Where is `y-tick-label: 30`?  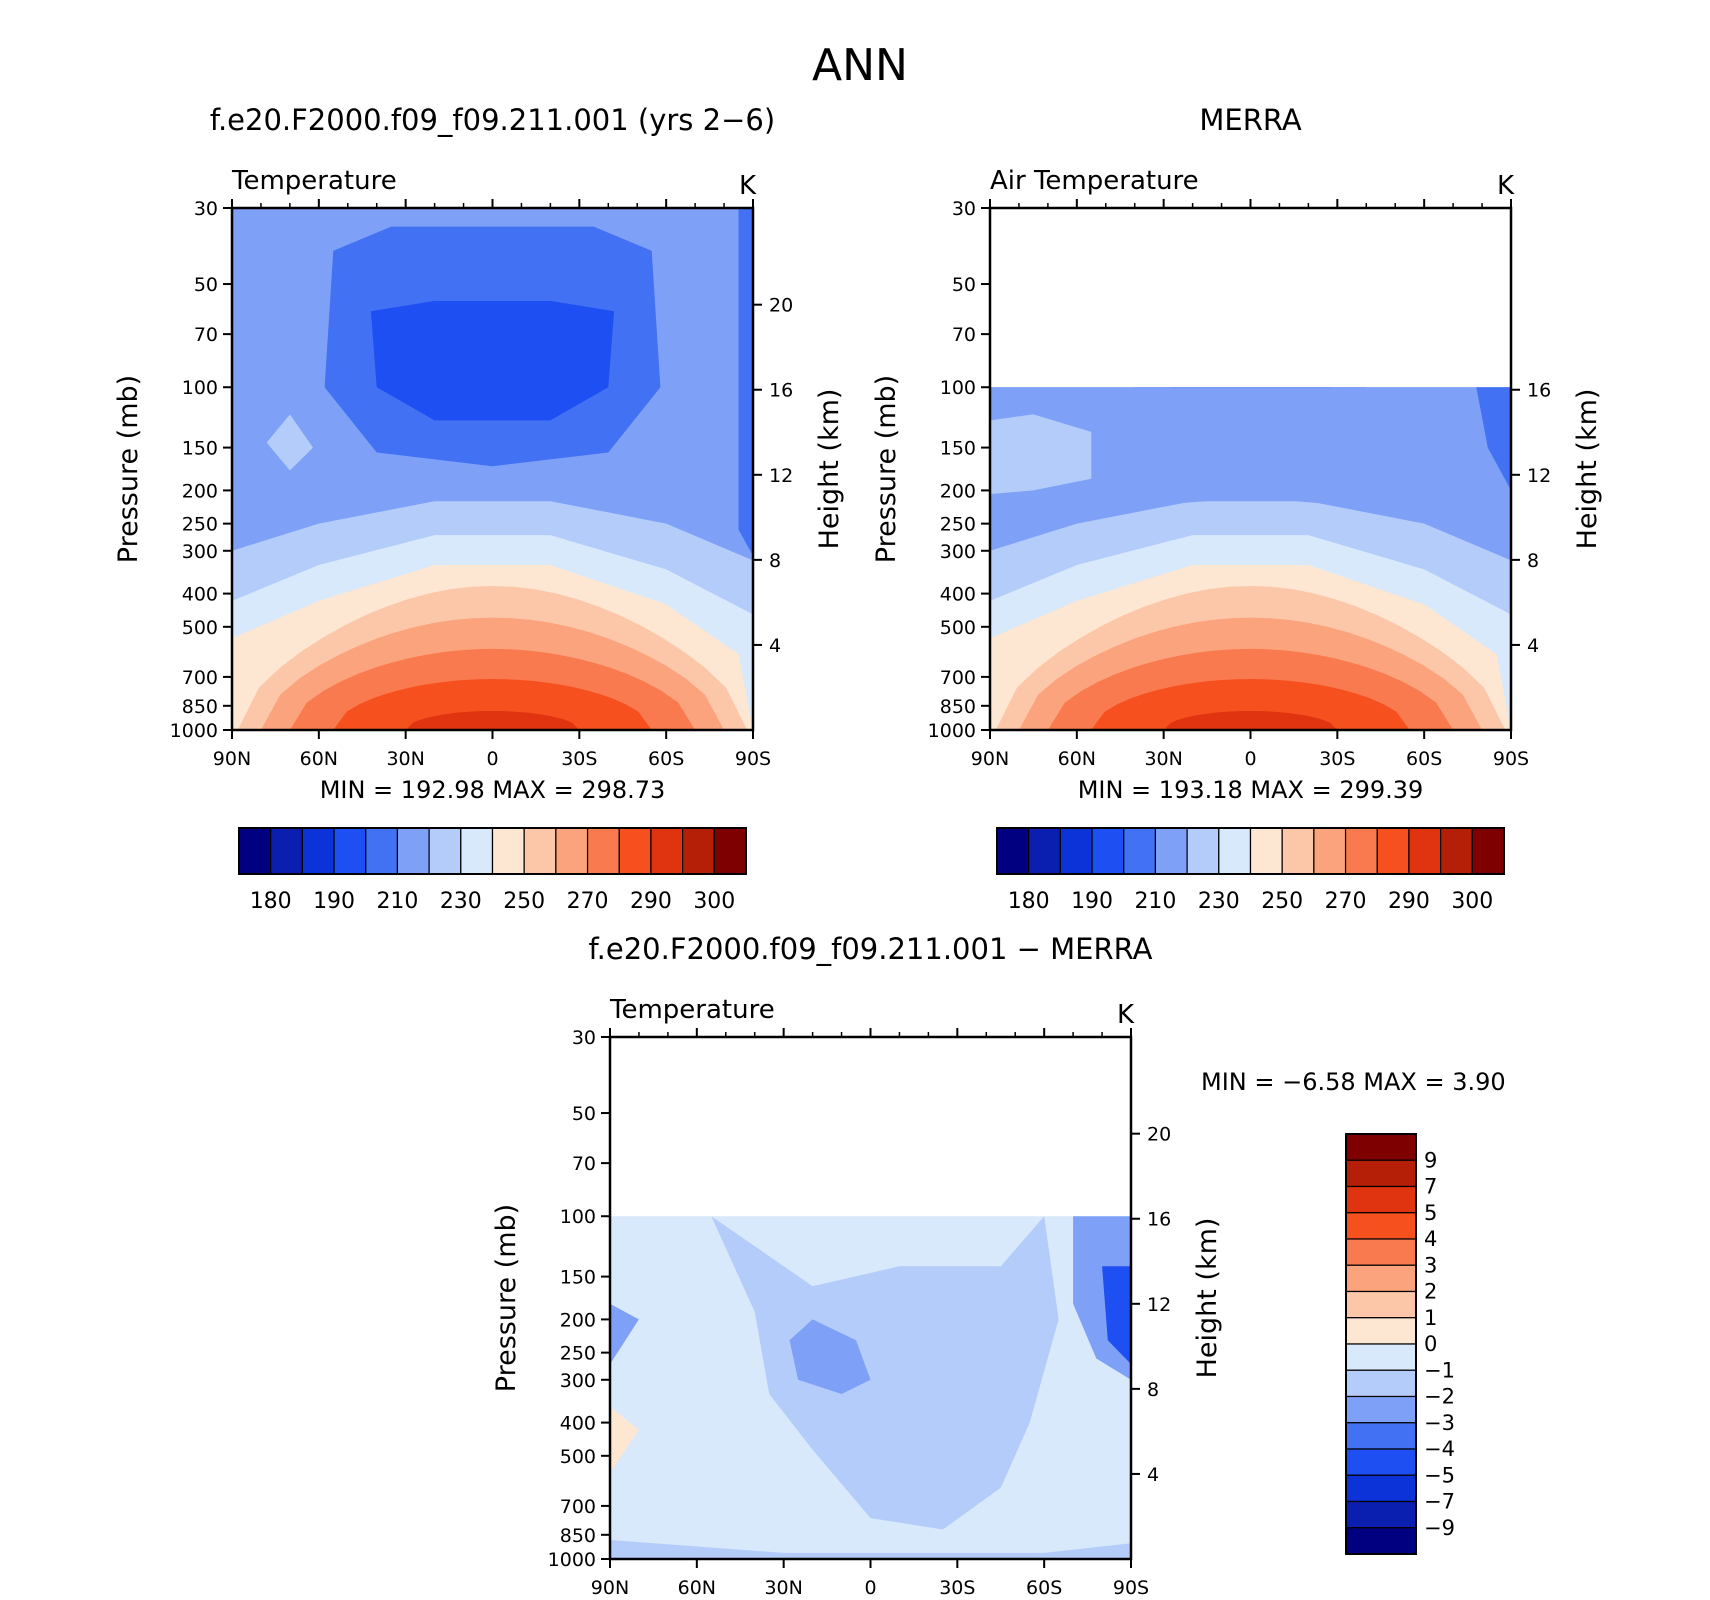
y-tick-label: 30 is located at coordinates (964, 209).